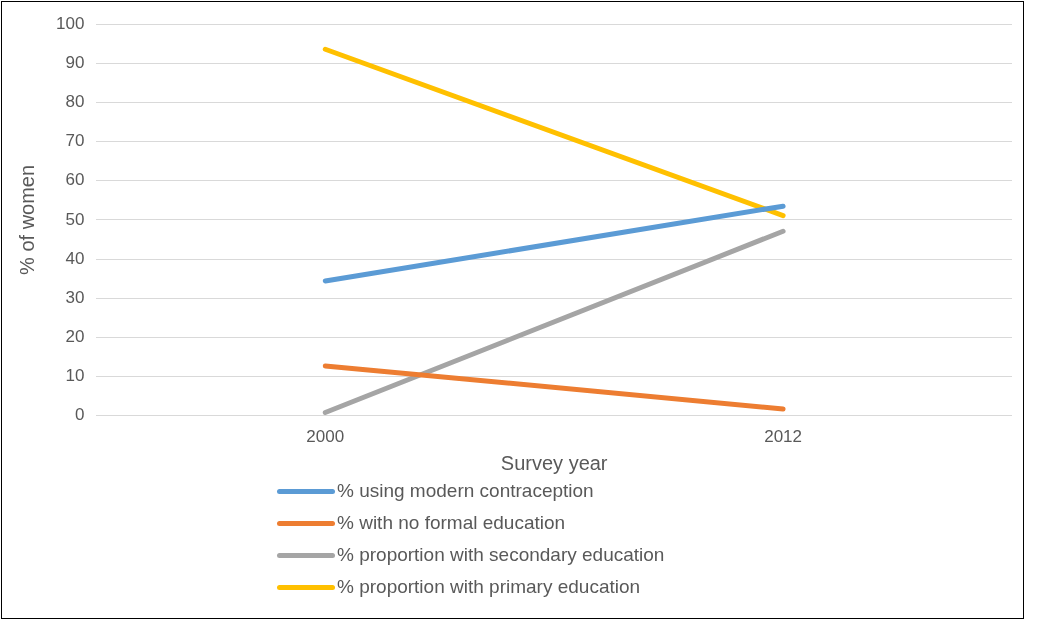 The image size is (1041, 637). I want to click on y-tick-label: 30, so click(75, 297).